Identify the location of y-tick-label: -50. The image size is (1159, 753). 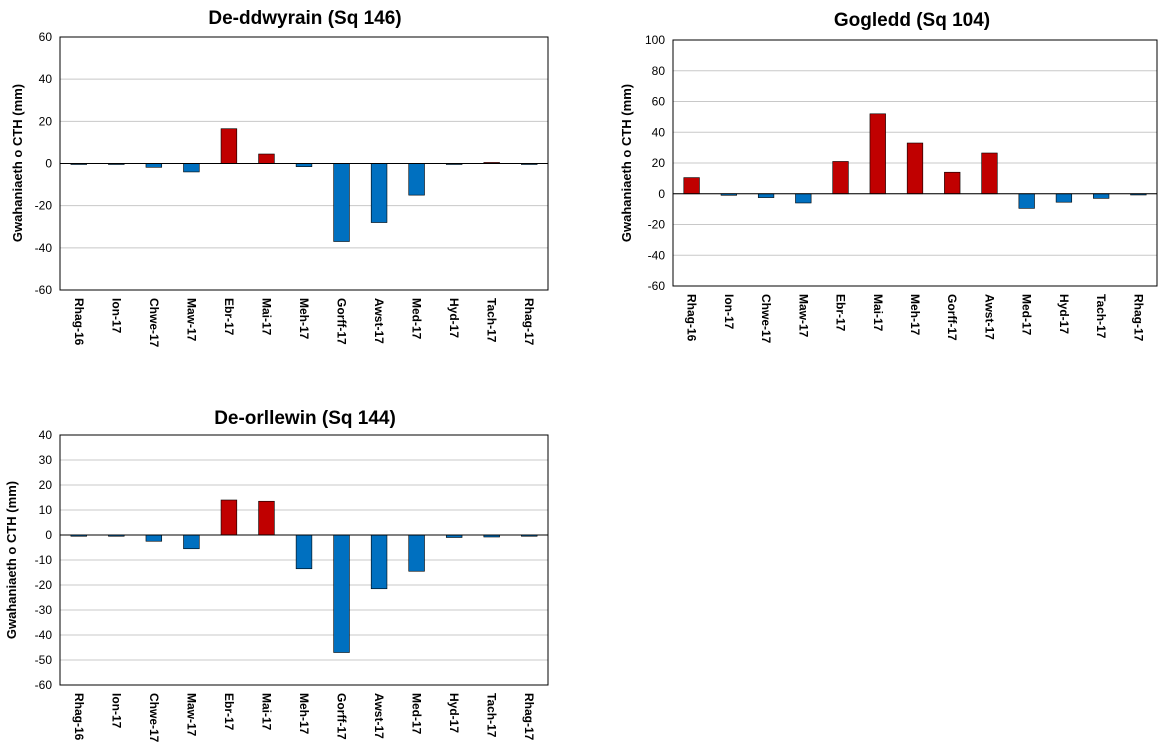
(44, 660).